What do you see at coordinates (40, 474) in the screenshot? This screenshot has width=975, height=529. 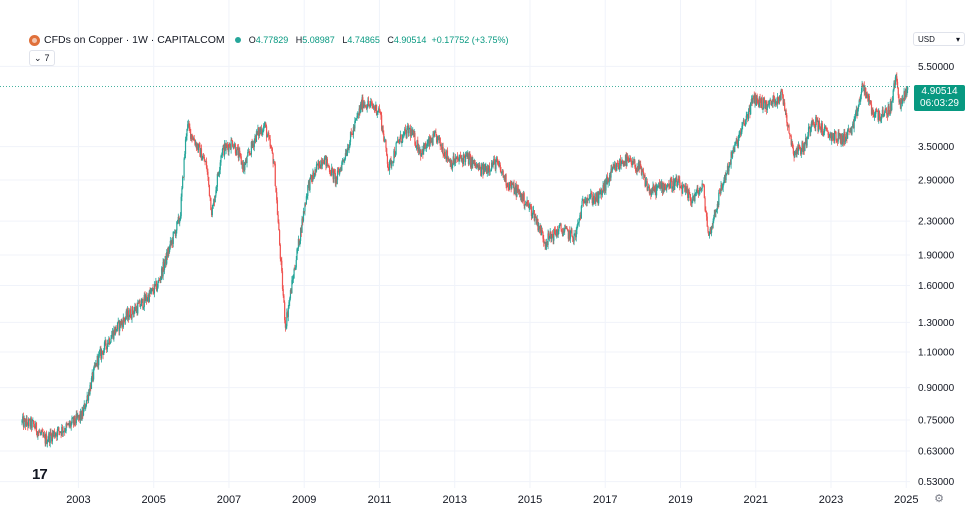 I see `tradingview-logo-icon: 17` at bounding box center [40, 474].